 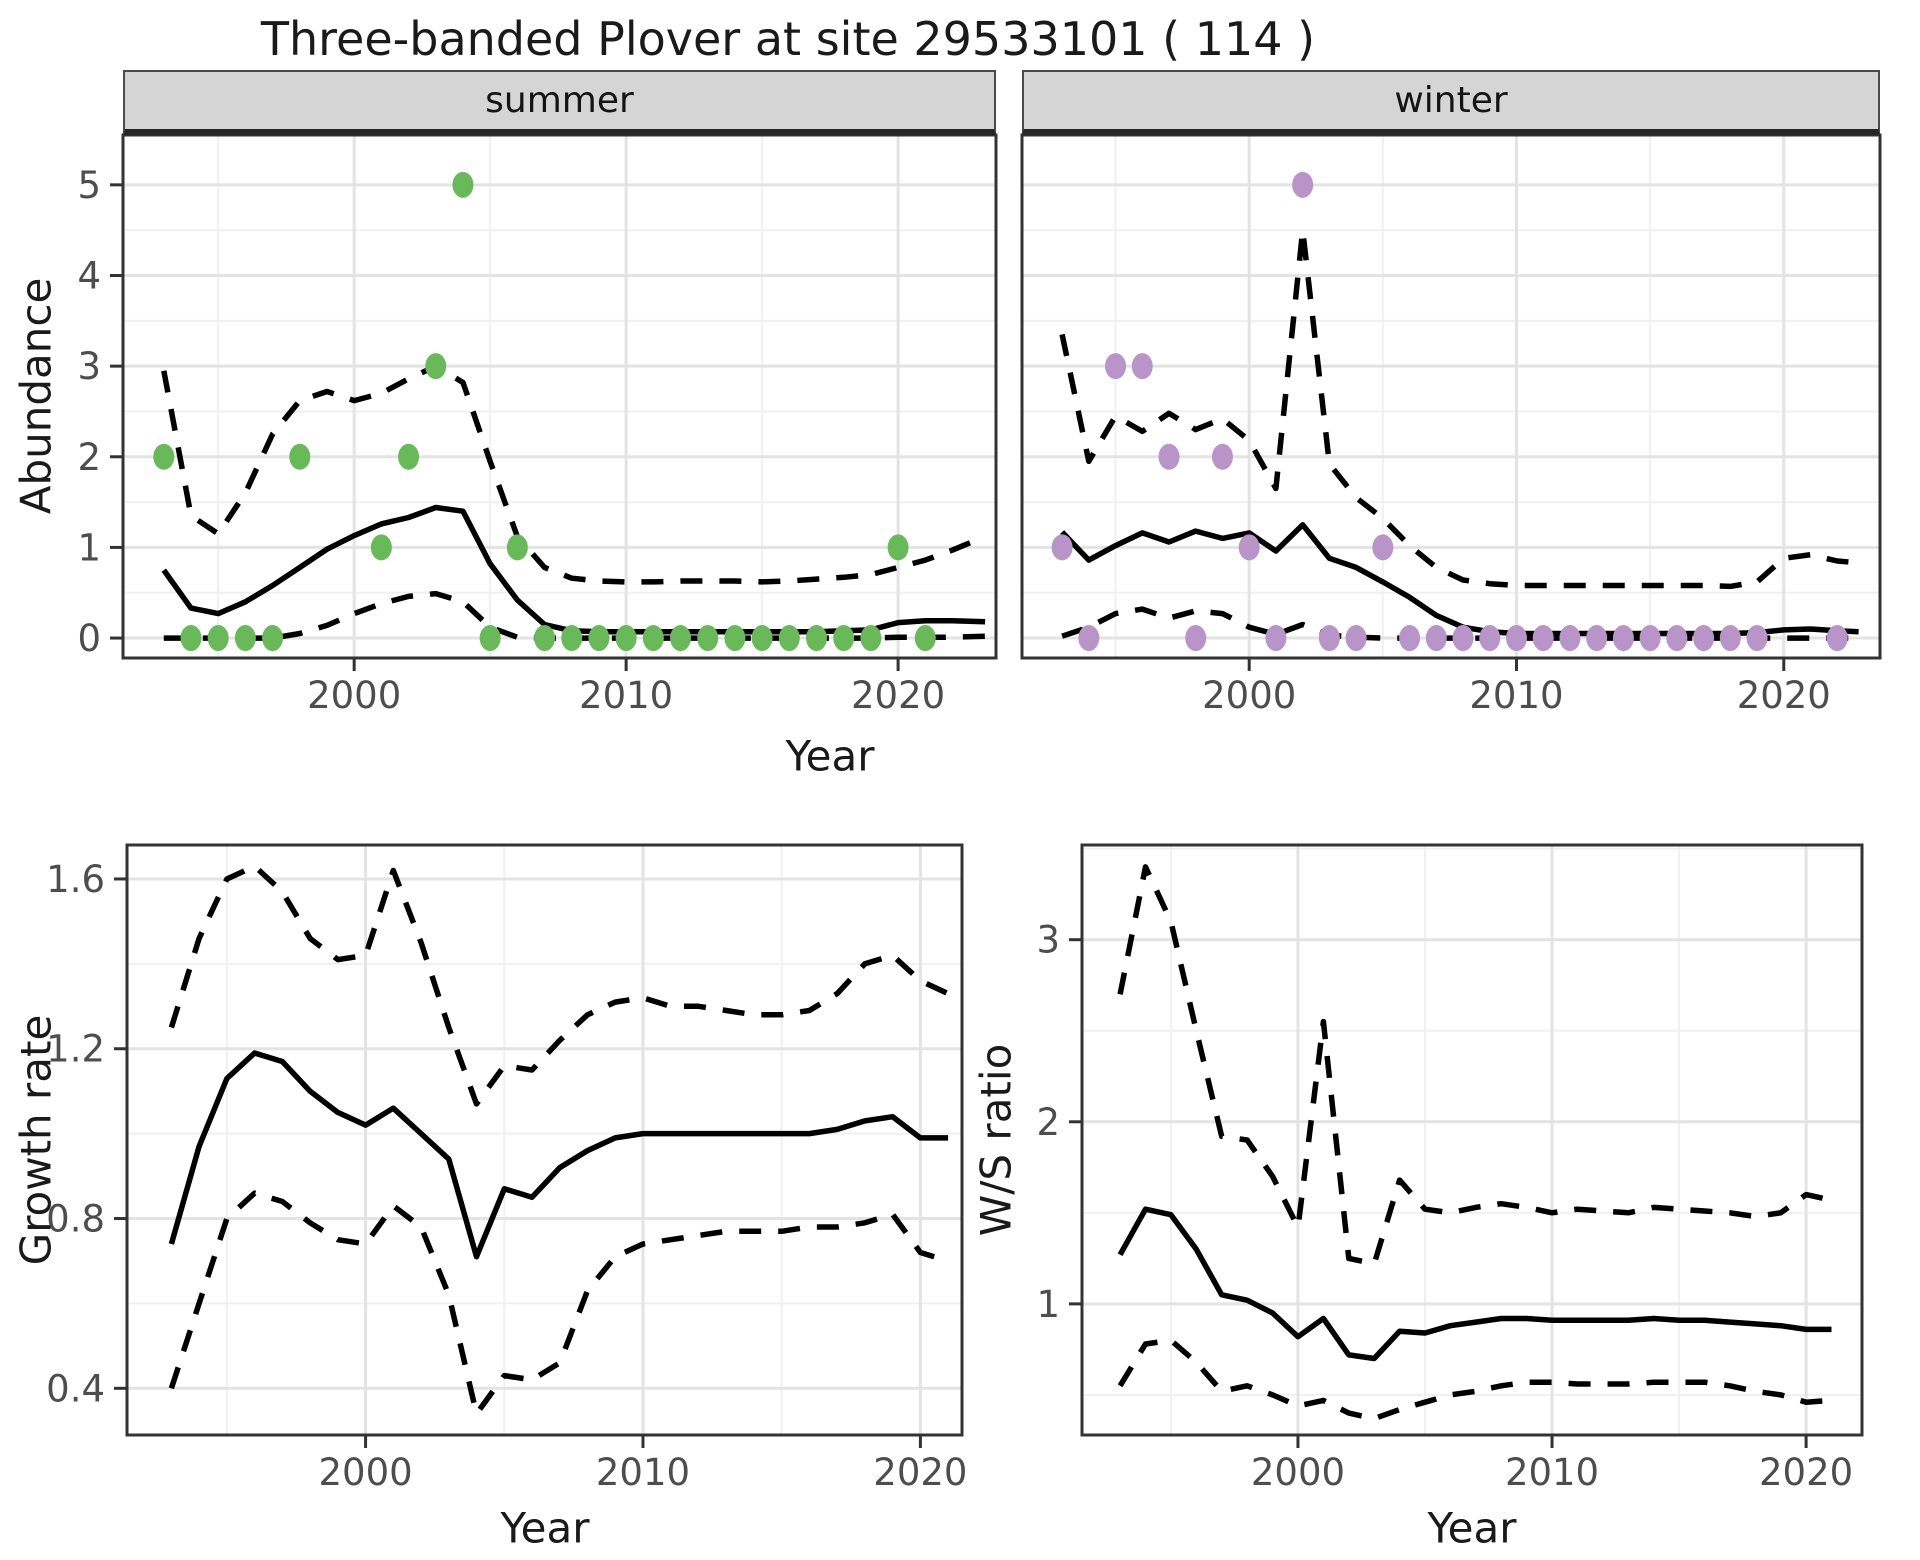 What do you see at coordinates (735, 638) in the screenshot?
I see `data-point-summer-2014` at bounding box center [735, 638].